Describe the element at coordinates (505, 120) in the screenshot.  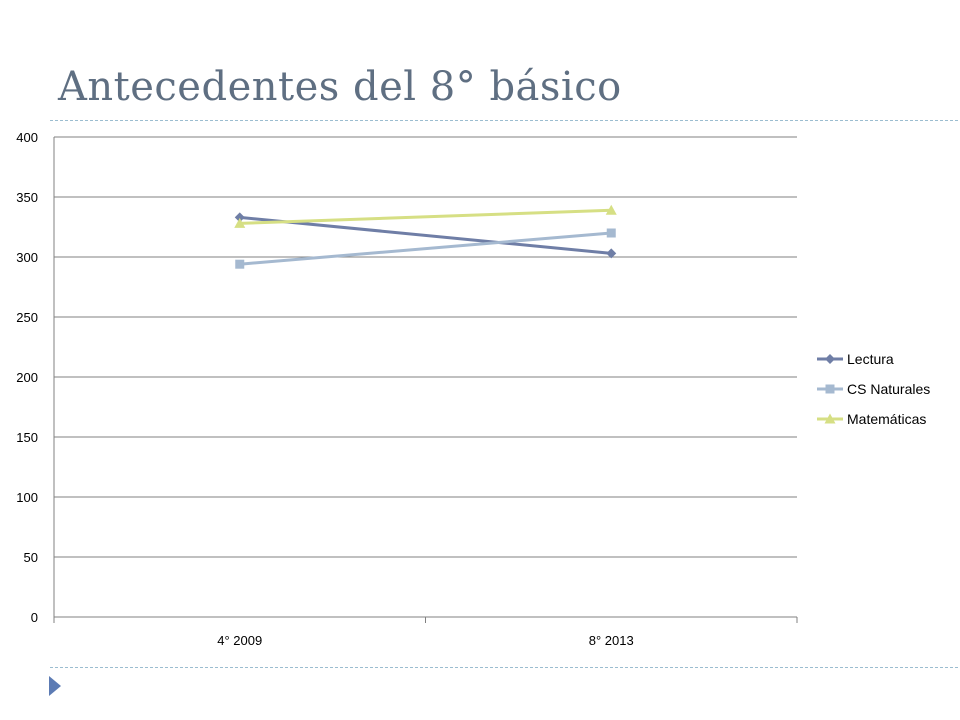
I see `title-divider` at that location.